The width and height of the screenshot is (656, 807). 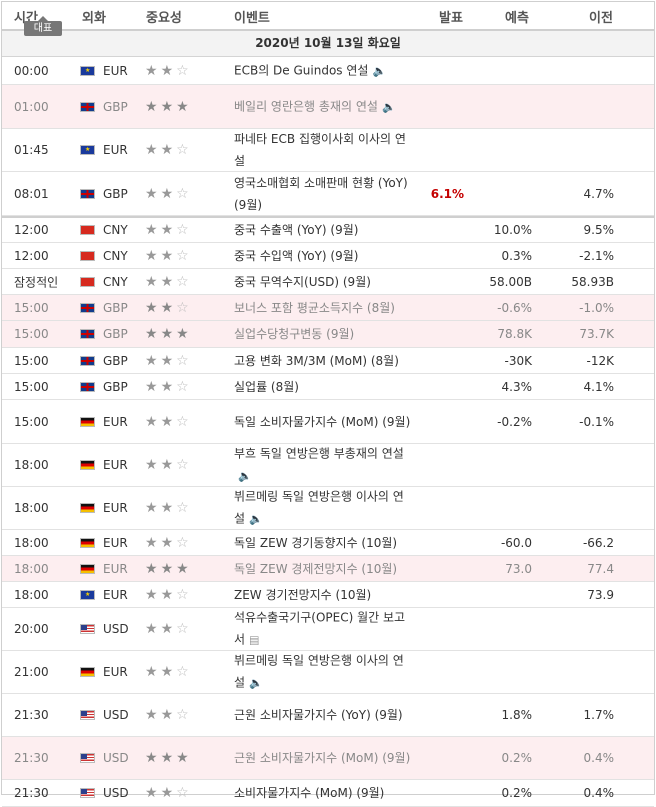 I want to click on event-row: 01:00 GBP ★★★ 베일리 영란은행 총재의 연설 🔈, so click(x=328, y=107).